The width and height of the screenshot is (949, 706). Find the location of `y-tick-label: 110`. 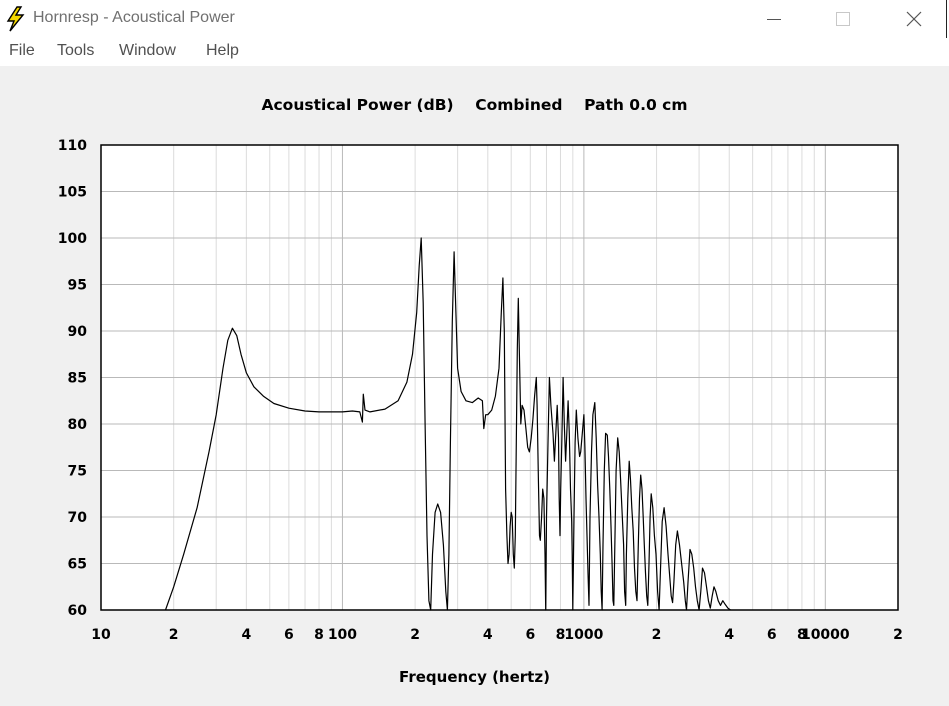

y-tick-label: 110 is located at coordinates (72, 146).